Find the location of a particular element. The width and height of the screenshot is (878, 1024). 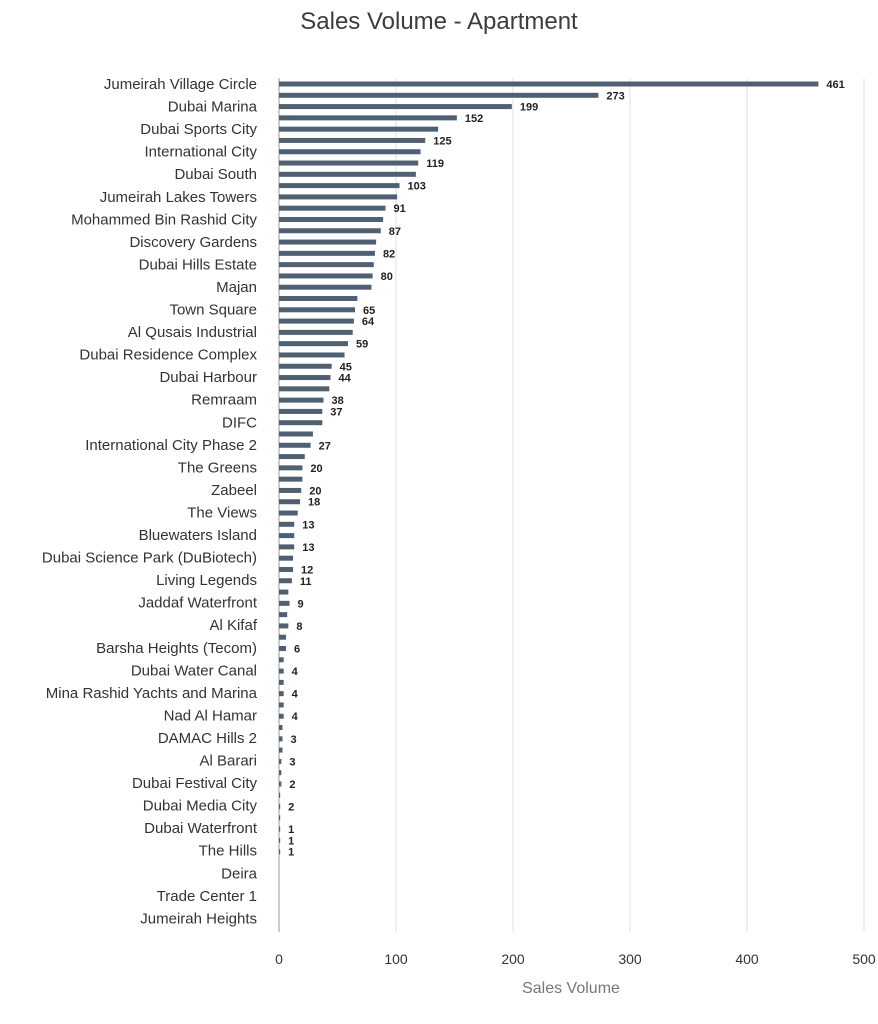

data-label: 125 is located at coordinates (442, 141).